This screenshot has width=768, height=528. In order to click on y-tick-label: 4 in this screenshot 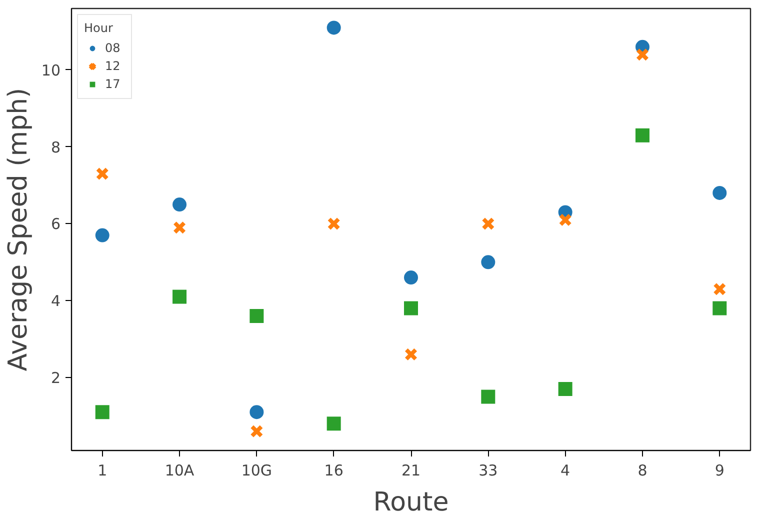, I will do `click(55, 301)`.